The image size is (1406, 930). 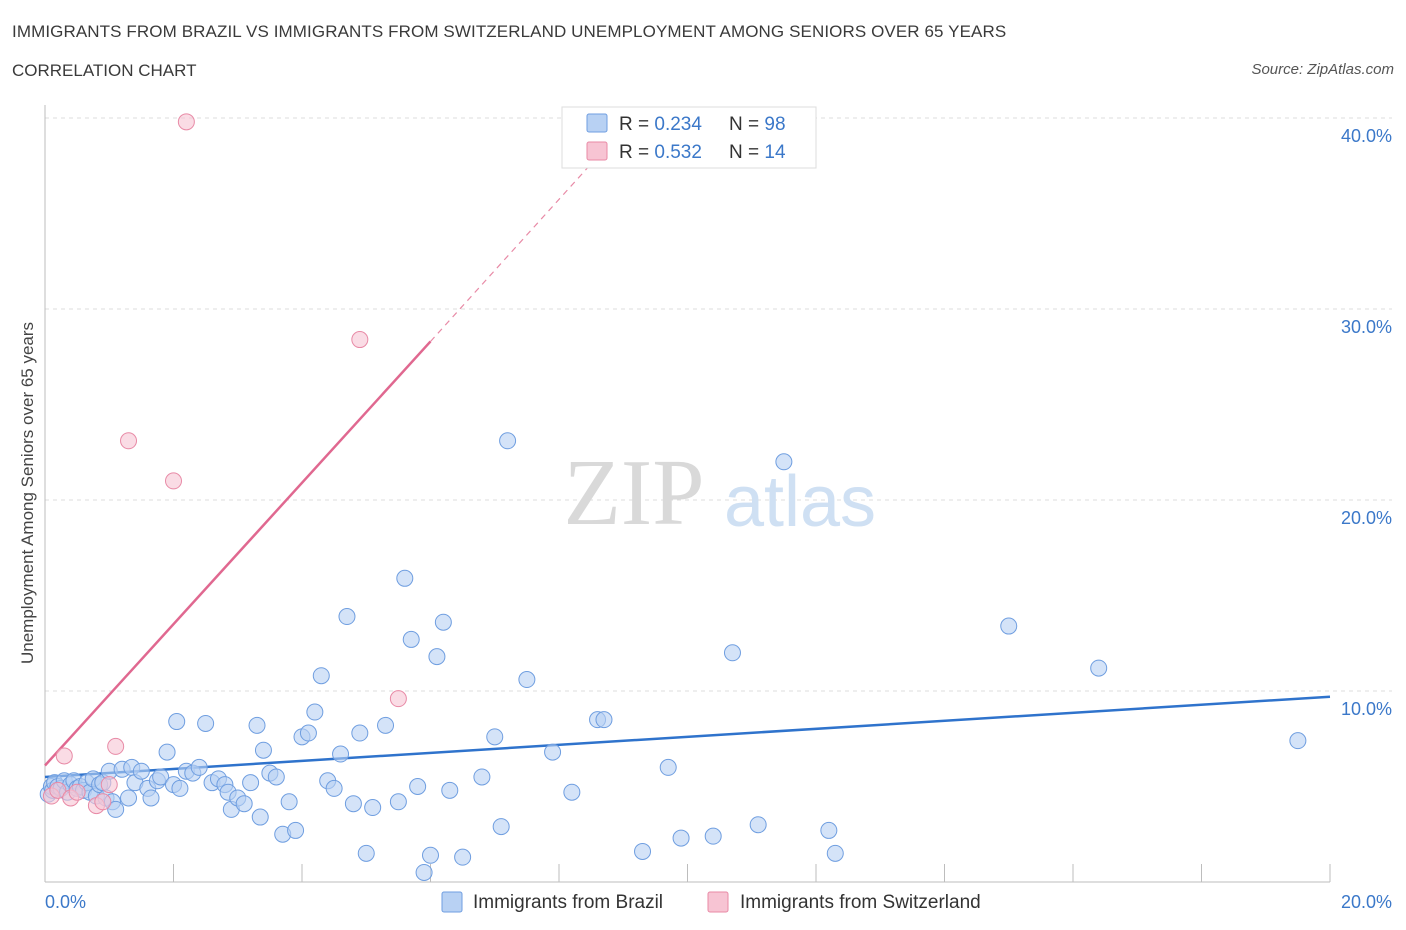 I want to click on x-tick-label: 20.0%, so click(x=1366, y=902).